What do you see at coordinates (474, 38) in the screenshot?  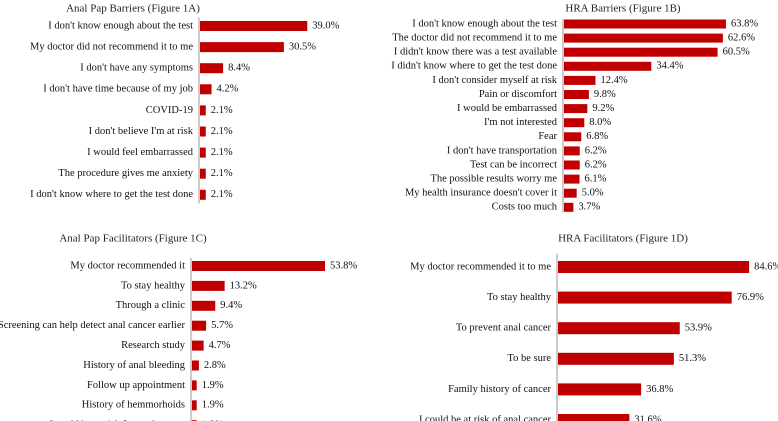 I see `category-label: The doctor did not recommend it to me` at bounding box center [474, 38].